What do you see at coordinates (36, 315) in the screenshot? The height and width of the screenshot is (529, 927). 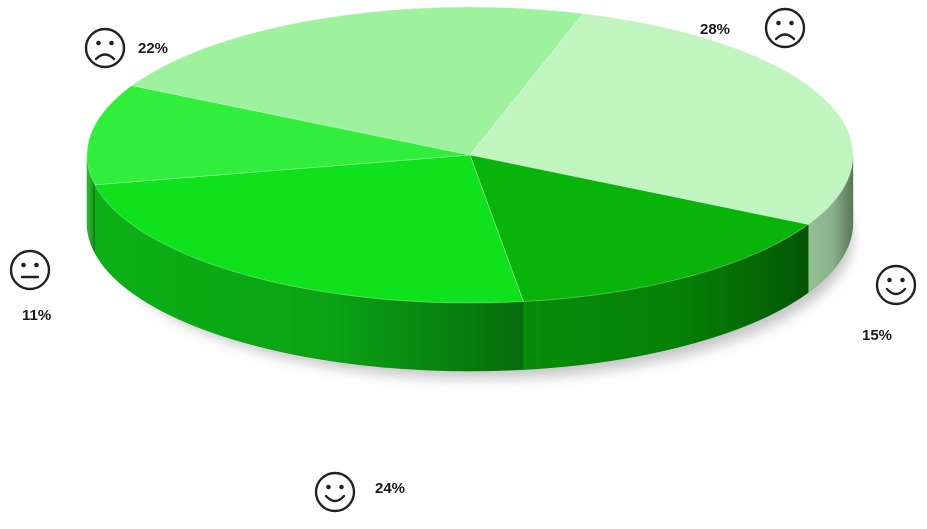 I see `slice-label-3: 11%` at bounding box center [36, 315].